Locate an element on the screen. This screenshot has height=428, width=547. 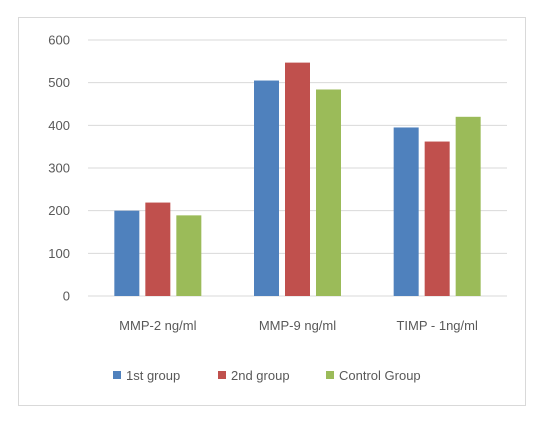
y-axis-ticks: 0 100 200 300 400 500 600 is located at coordinates (59, 168).